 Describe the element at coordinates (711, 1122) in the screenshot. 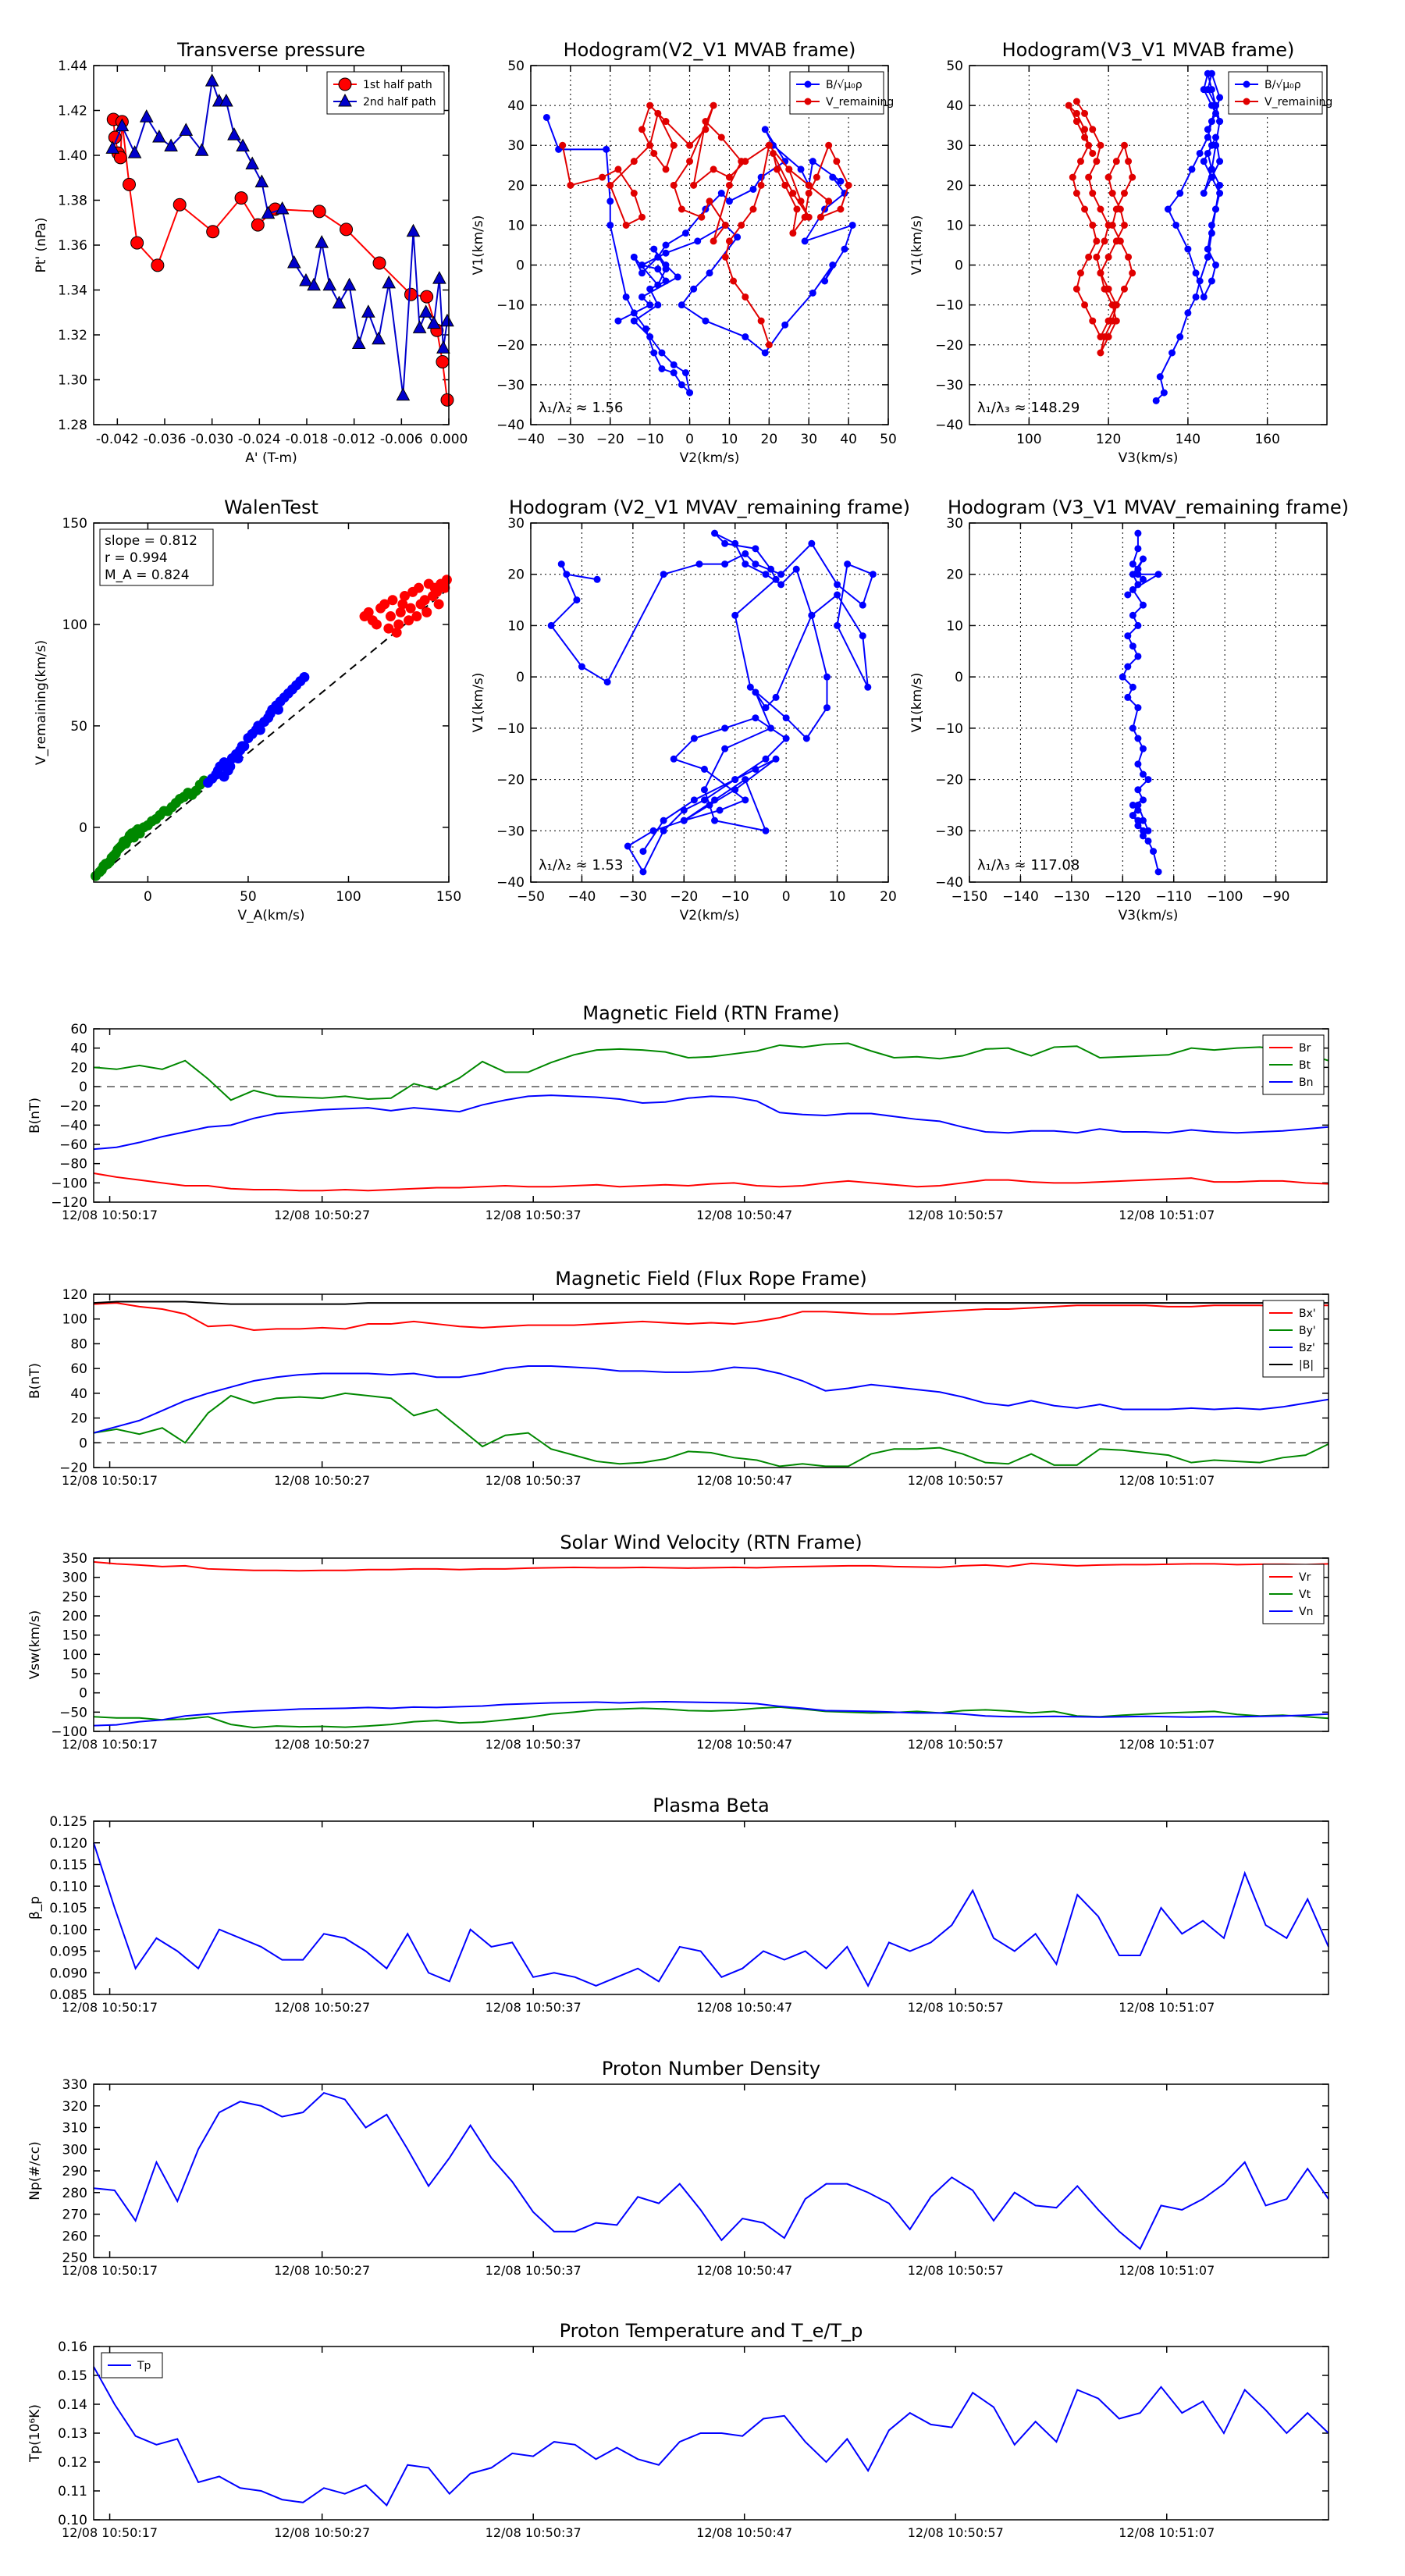

I see `series-line-Bn` at that location.